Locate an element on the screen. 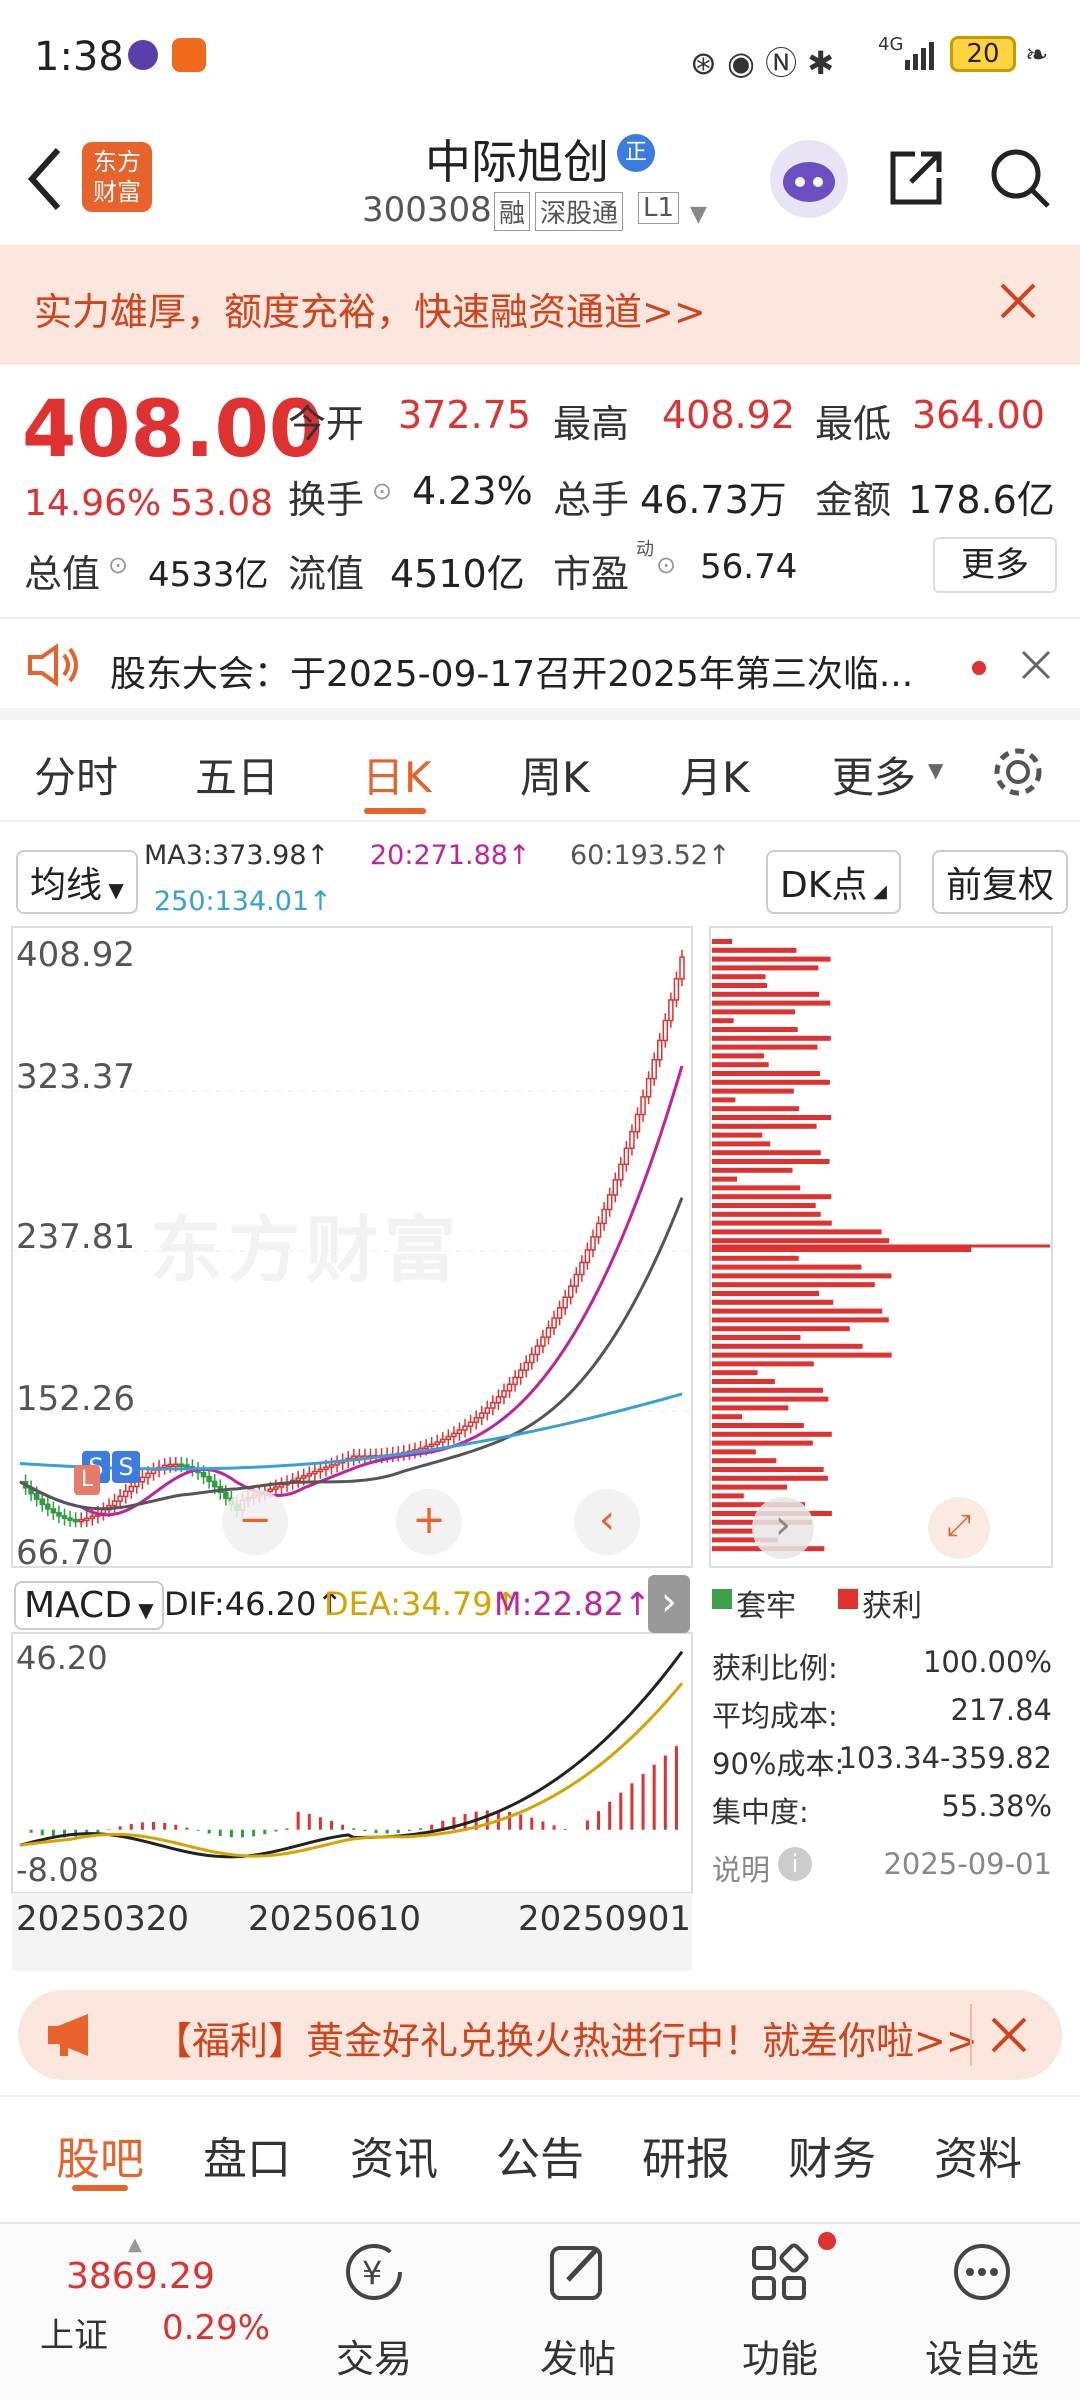 This screenshot has height=2400, width=1080. app-logo: 东方 财富 is located at coordinates (117, 177).